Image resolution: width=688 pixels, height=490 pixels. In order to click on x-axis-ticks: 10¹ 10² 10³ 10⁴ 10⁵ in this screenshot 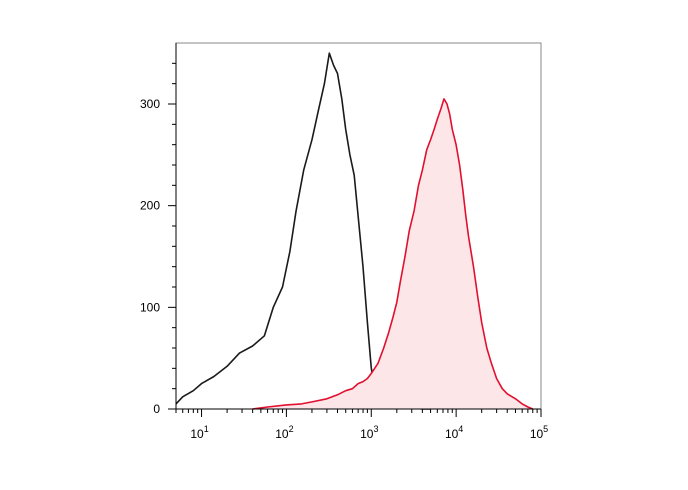, I will do `click(361, 425)`.